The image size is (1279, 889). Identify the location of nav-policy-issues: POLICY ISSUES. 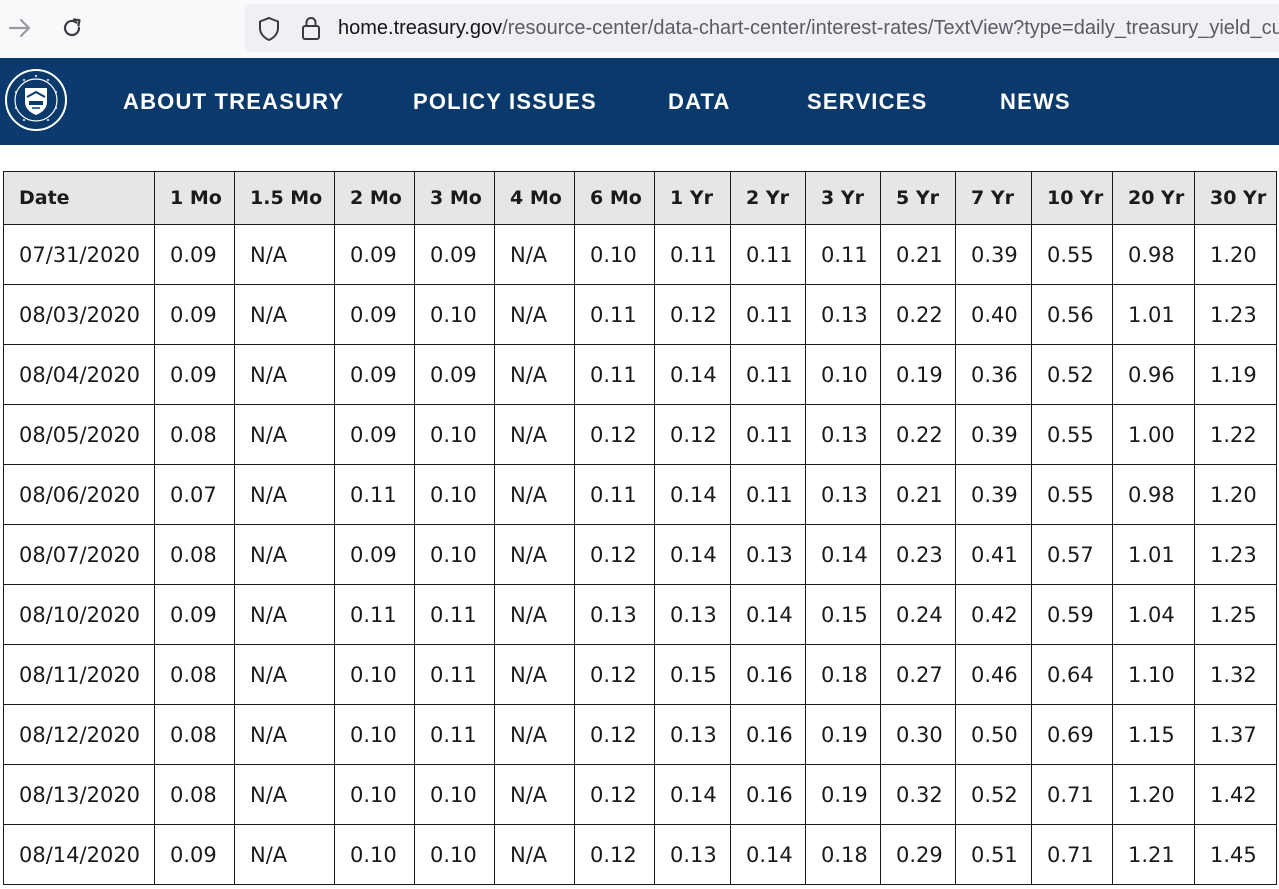
(505, 101).